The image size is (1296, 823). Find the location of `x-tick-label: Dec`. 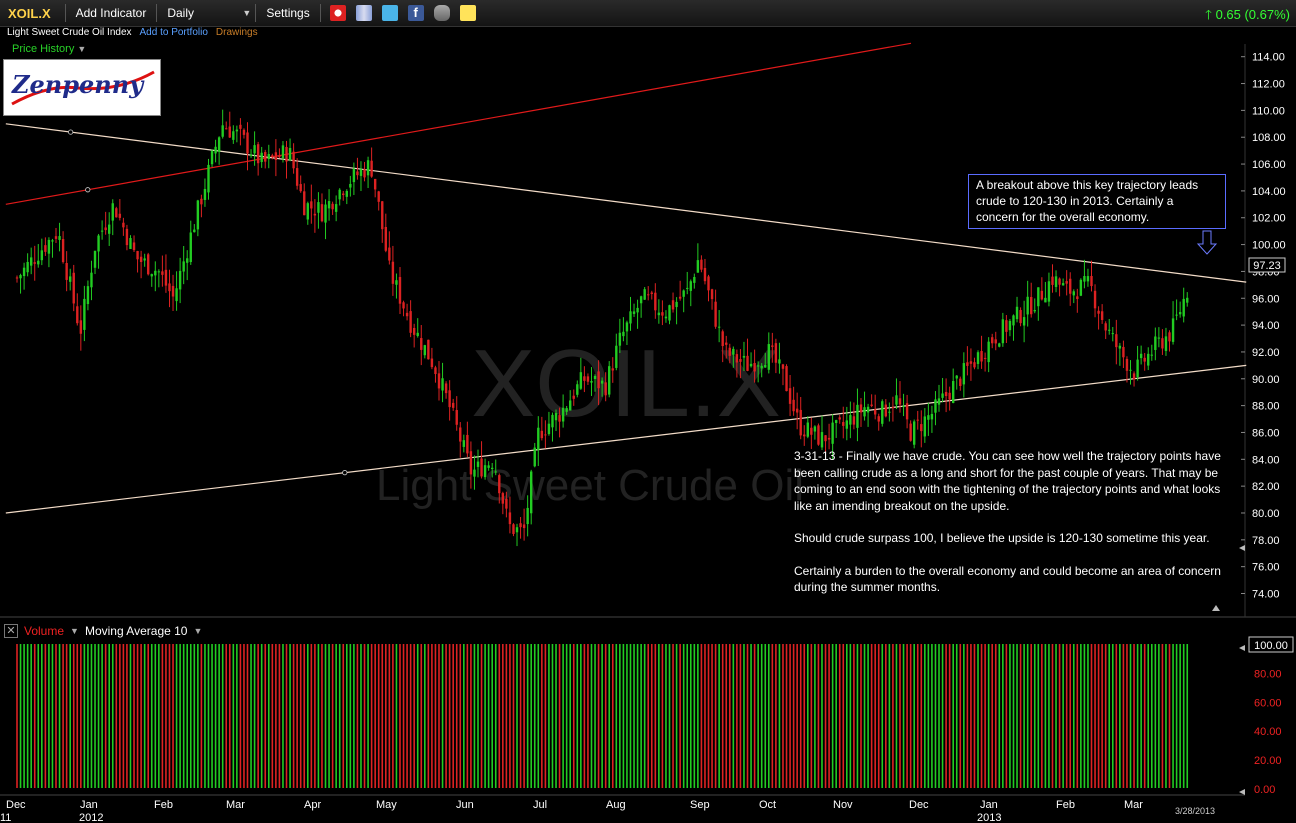

x-tick-label: Dec is located at coordinates (16, 805).